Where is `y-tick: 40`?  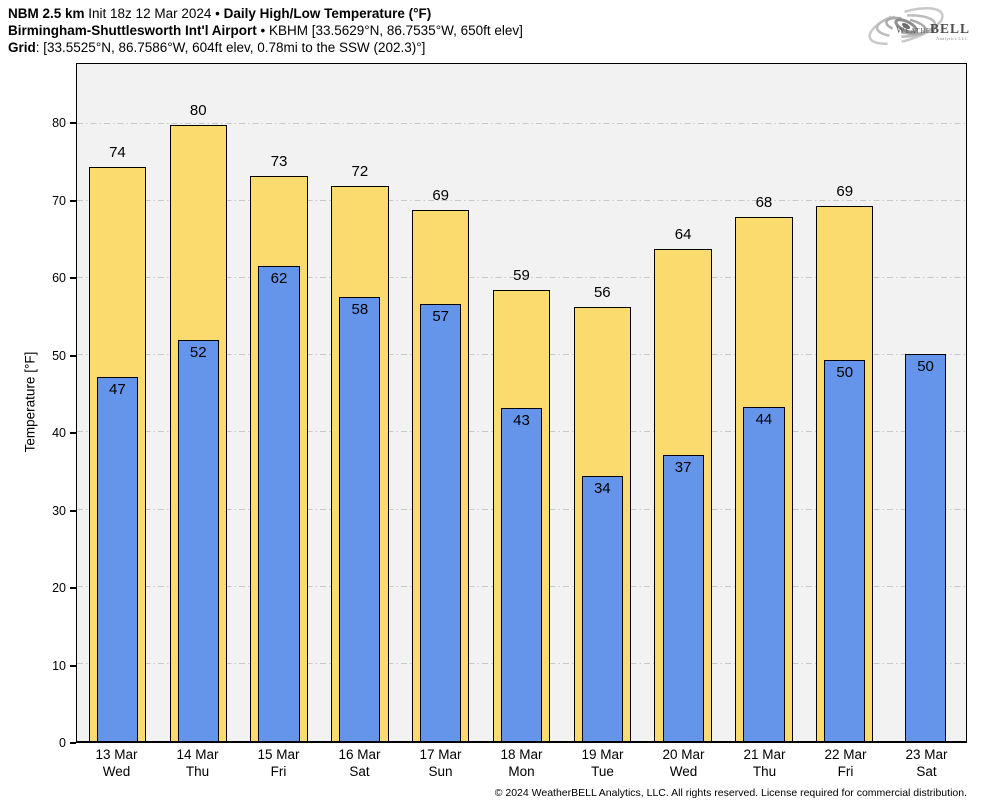 y-tick: 40 is located at coordinates (64, 433).